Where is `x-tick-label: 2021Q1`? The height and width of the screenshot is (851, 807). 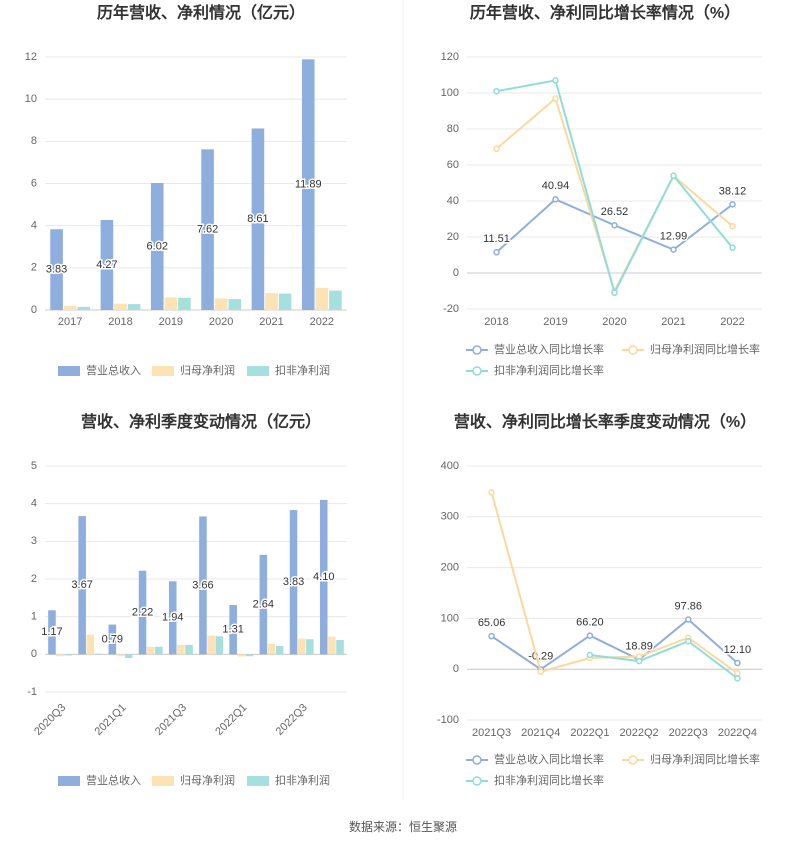 x-tick-label: 2021Q1 is located at coordinates (111, 720).